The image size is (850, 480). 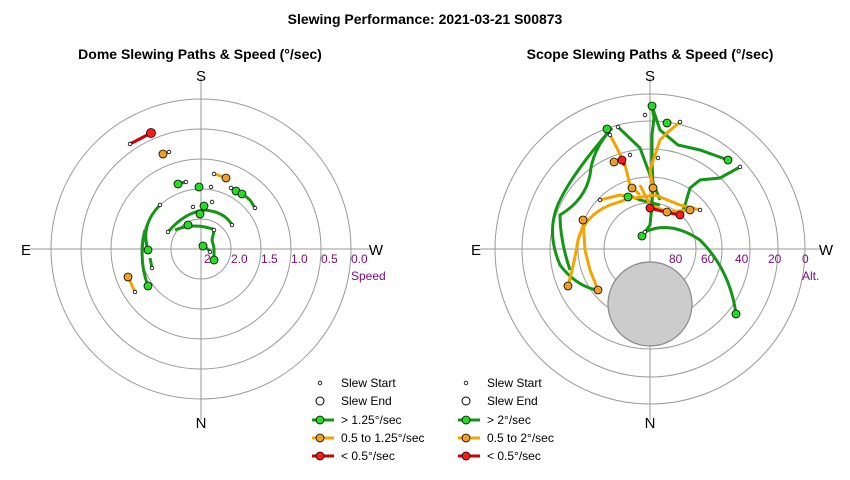 I want to click on scope-zenith-obstruction, so click(x=650, y=304).